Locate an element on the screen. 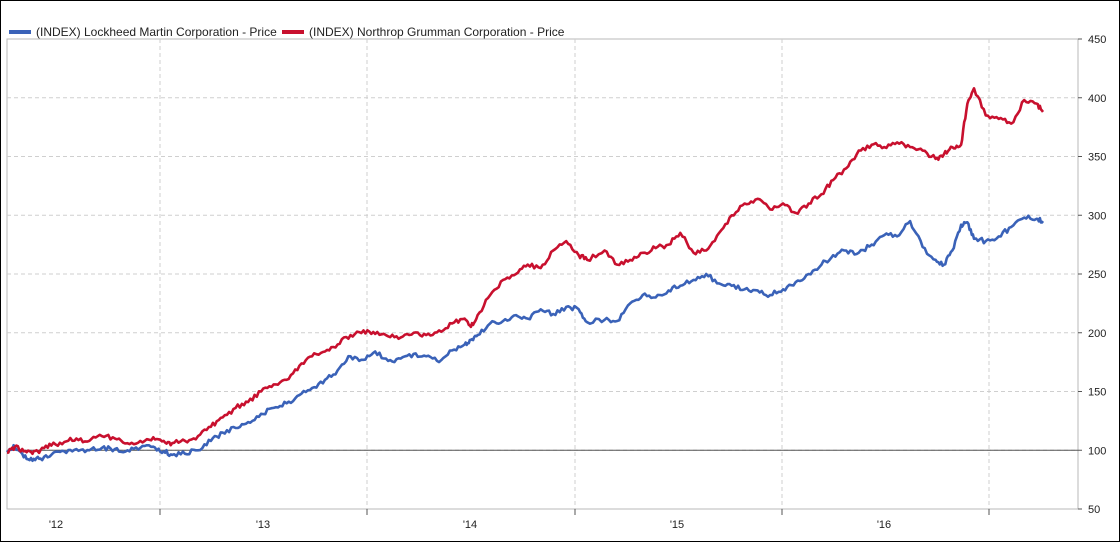 This screenshot has width=1120, height=546. y-tick-label: 400 is located at coordinates (1097, 99).